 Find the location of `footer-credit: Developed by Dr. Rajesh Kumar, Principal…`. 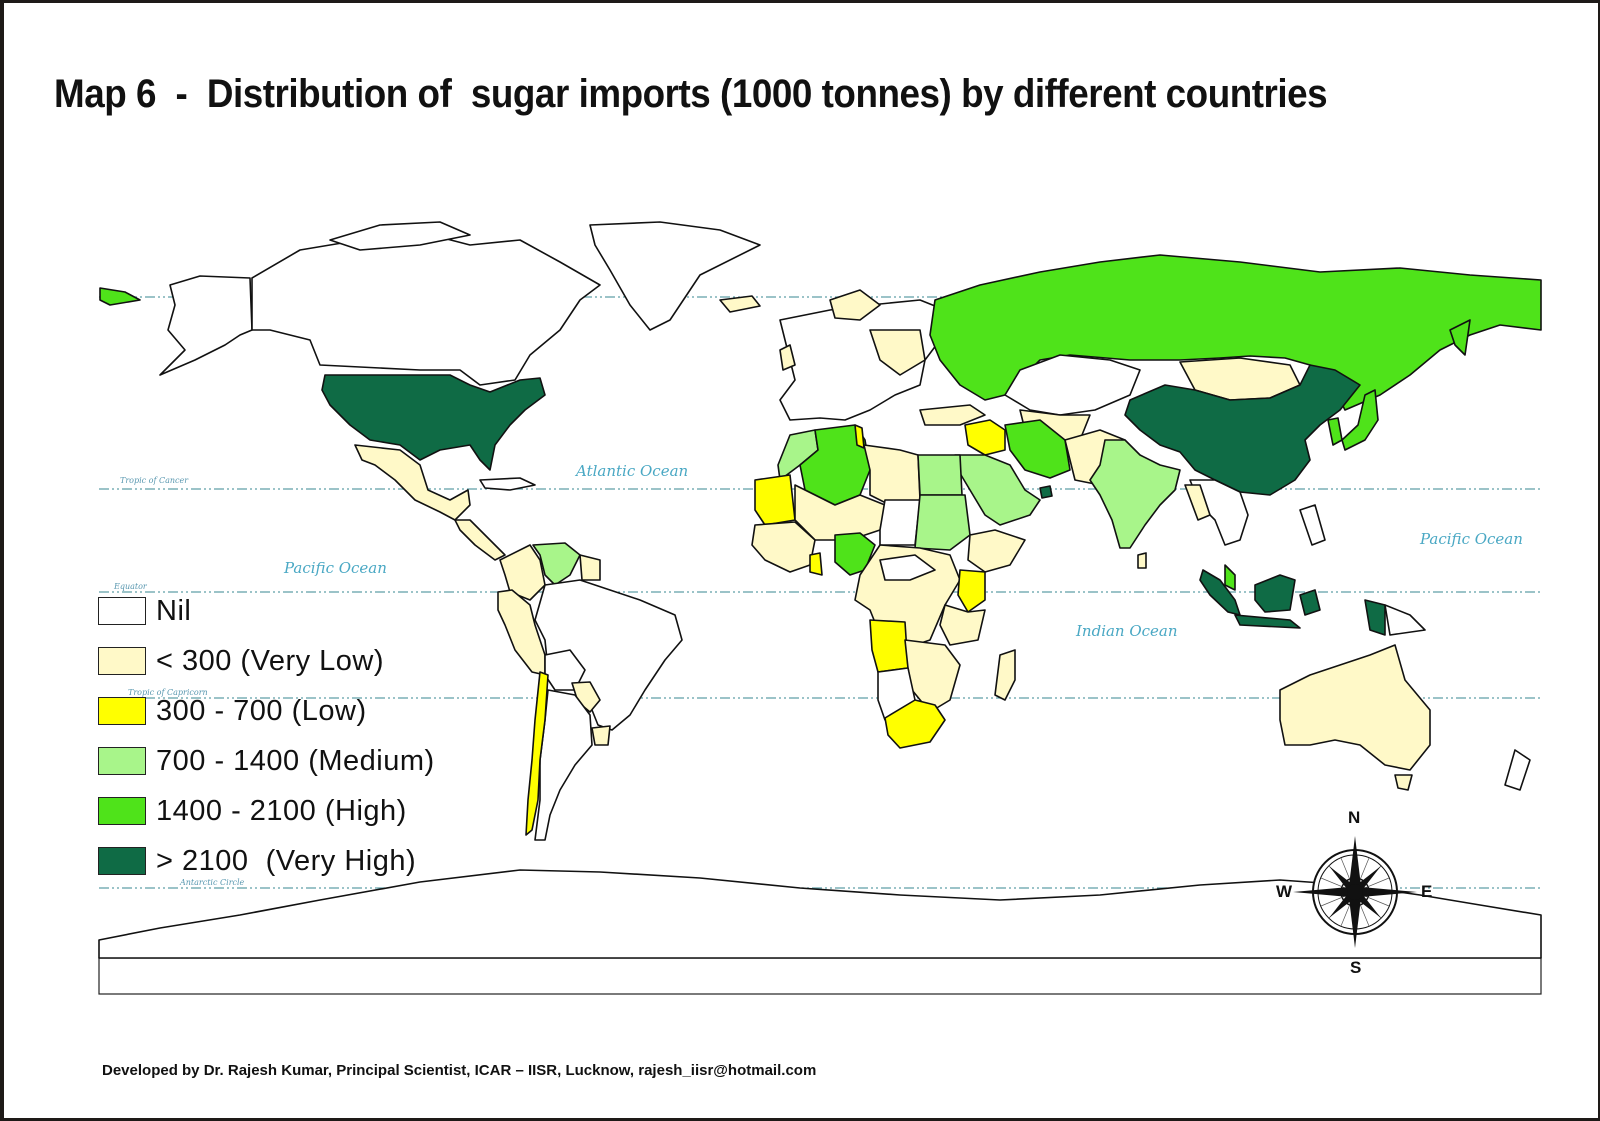

footer-credit: Developed by Dr. Rajesh Kumar, Principal… is located at coordinates (459, 1070).